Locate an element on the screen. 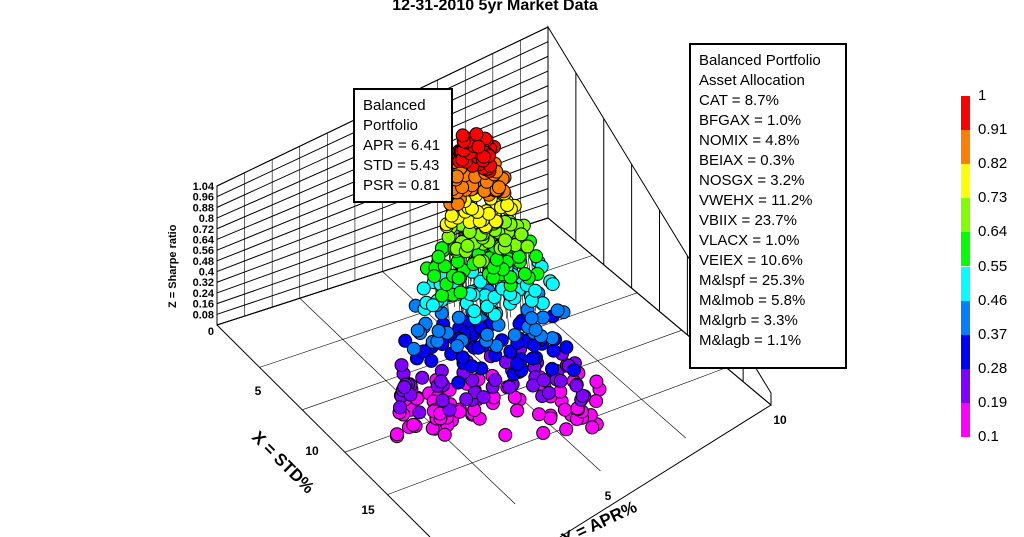 This screenshot has width=1024, height=537. z-tick-label: 0.64 is located at coordinates (204, 240).